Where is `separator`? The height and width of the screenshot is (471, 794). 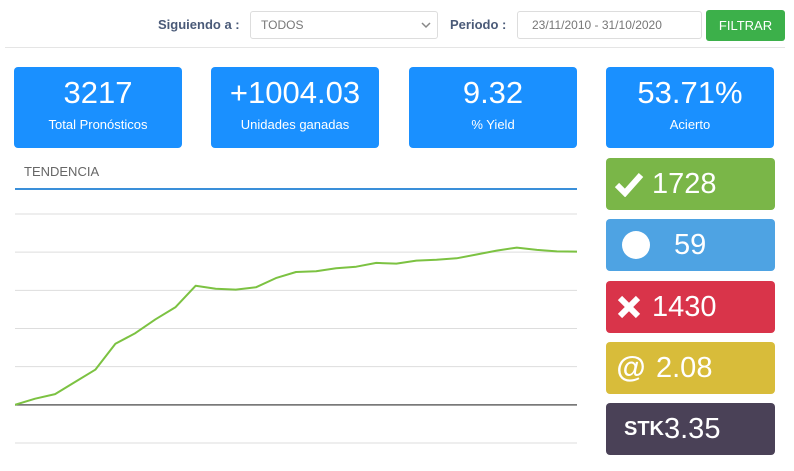
separator is located at coordinates (395, 47).